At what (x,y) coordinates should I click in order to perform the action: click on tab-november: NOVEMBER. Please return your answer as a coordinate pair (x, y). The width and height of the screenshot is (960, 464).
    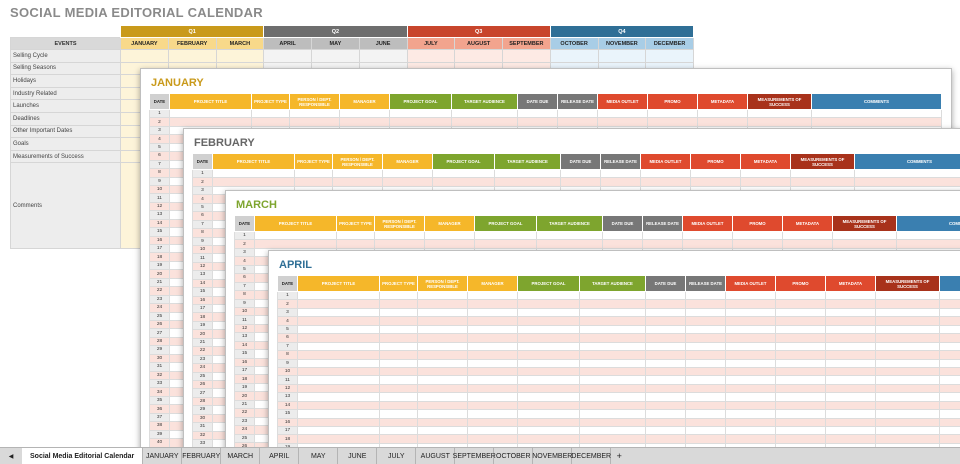
    Looking at the image, I should click on (552, 456).